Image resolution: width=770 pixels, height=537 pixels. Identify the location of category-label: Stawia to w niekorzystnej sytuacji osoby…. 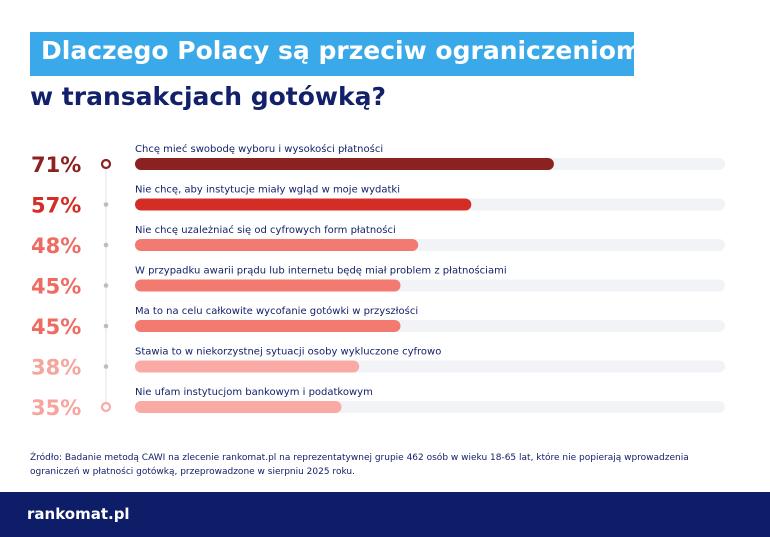
(288, 352).